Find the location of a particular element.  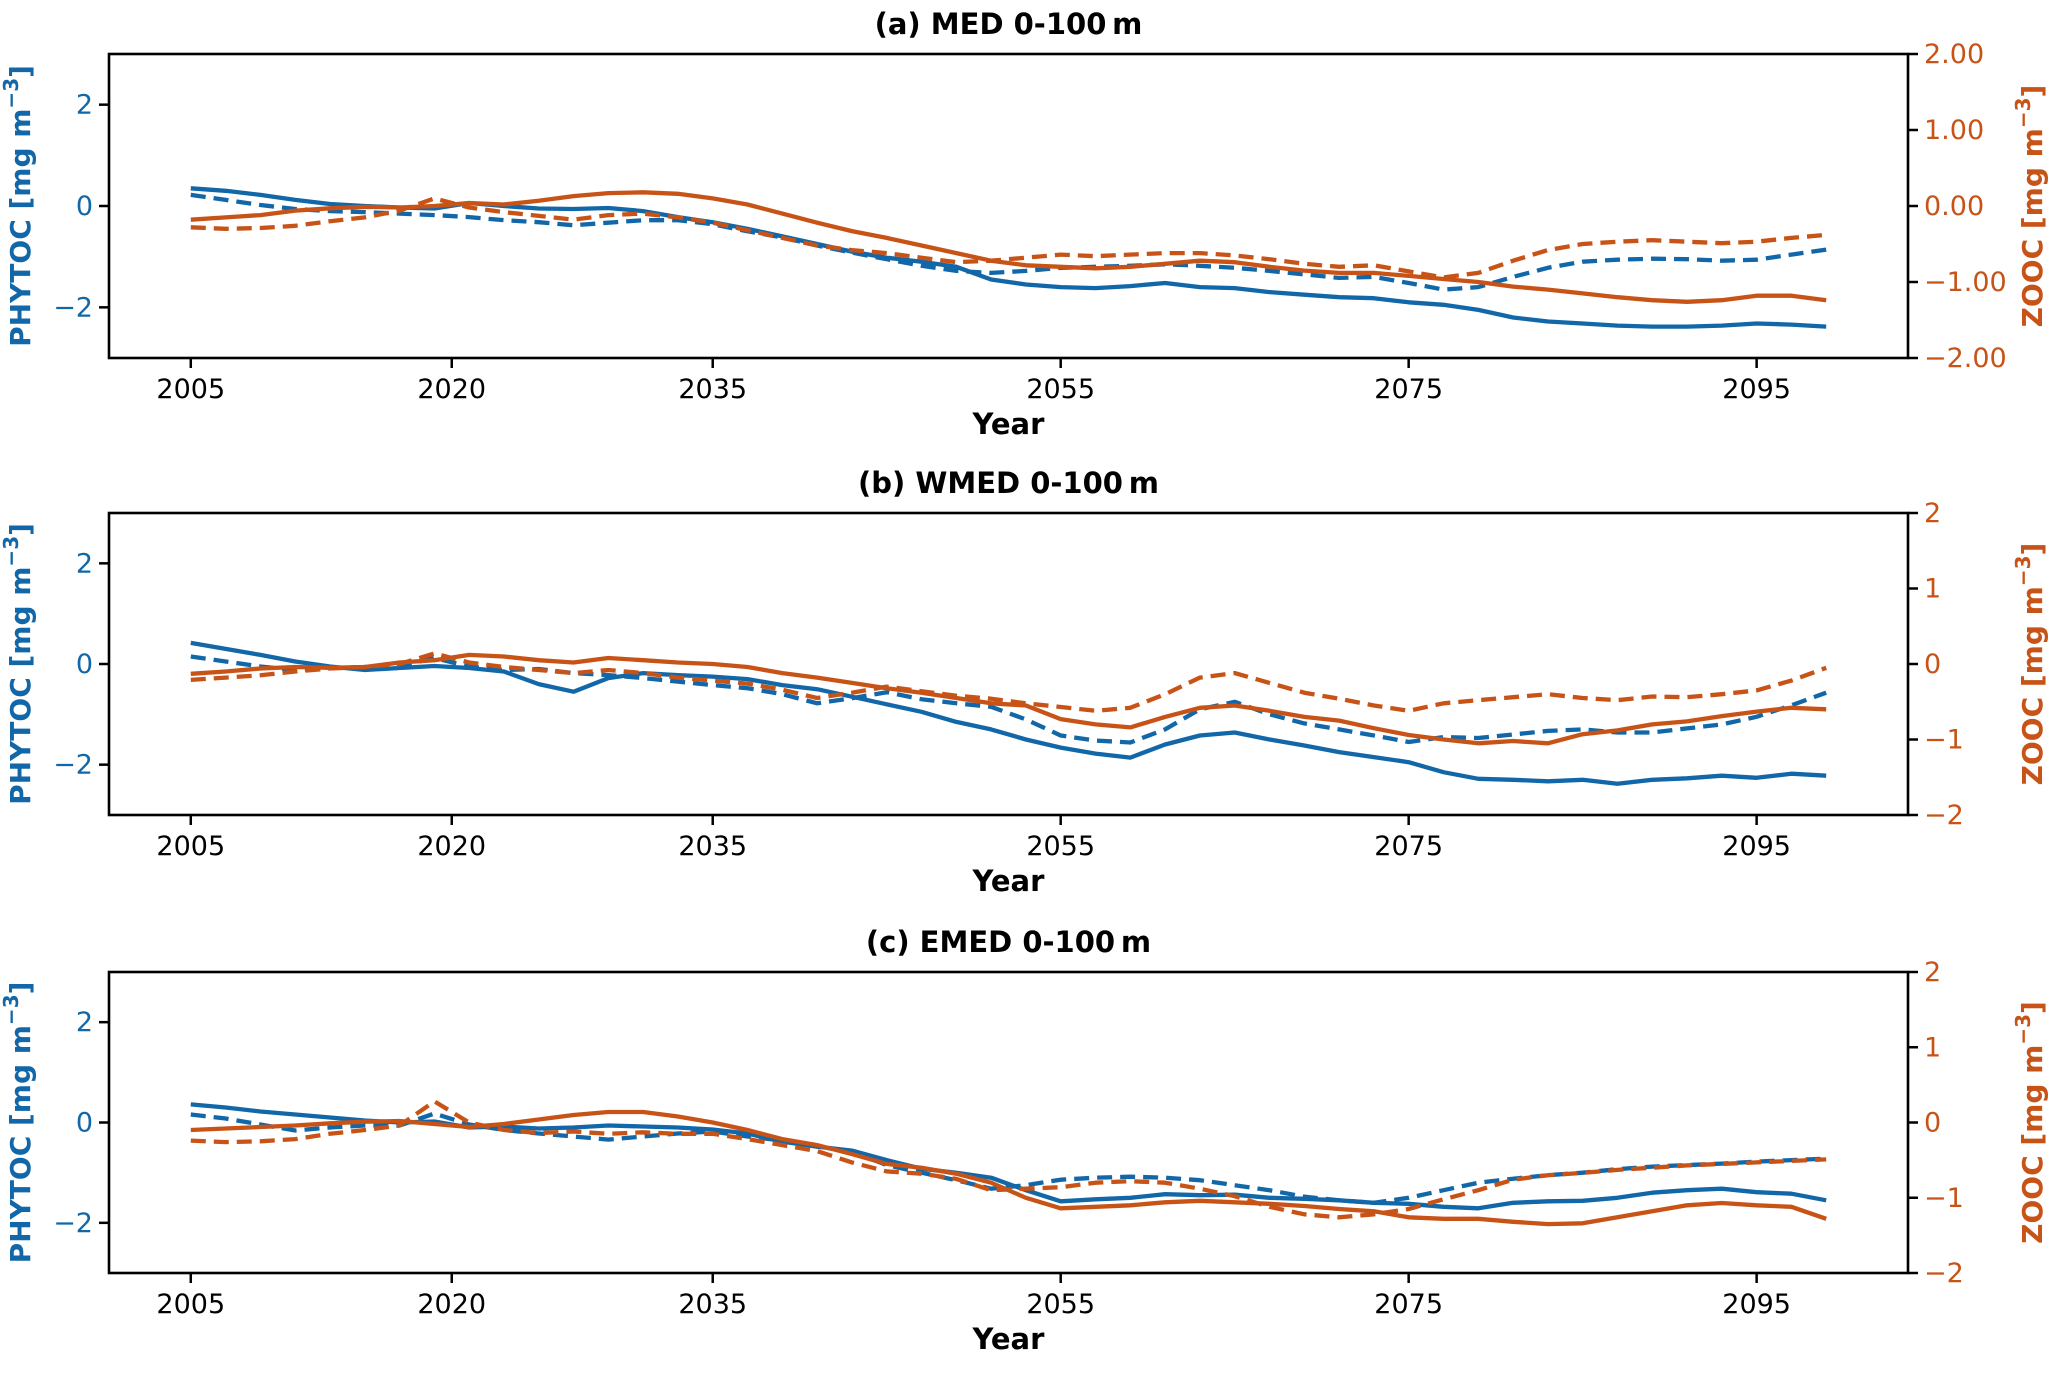

panel-title-a: (a) MED 0-100 m is located at coordinates (1009, 24).